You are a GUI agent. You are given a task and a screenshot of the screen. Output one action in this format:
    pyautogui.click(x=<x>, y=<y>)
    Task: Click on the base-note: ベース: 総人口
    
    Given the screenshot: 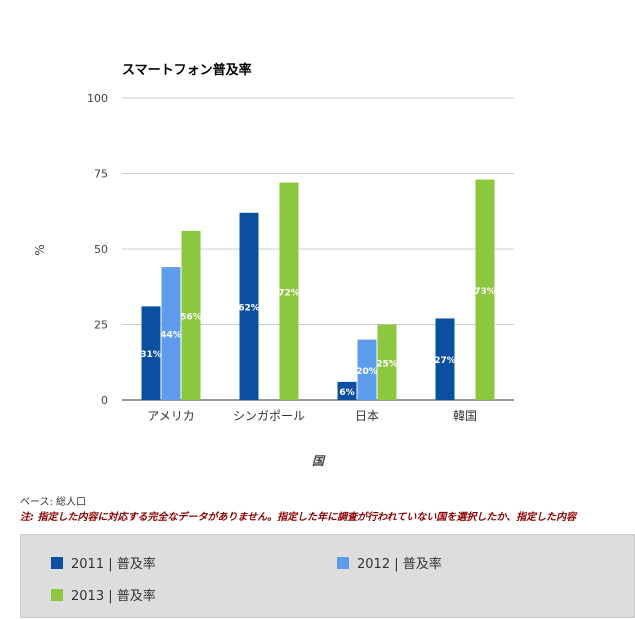 What is the action you would take?
    pyautogui.click(x=53, y=502)
    